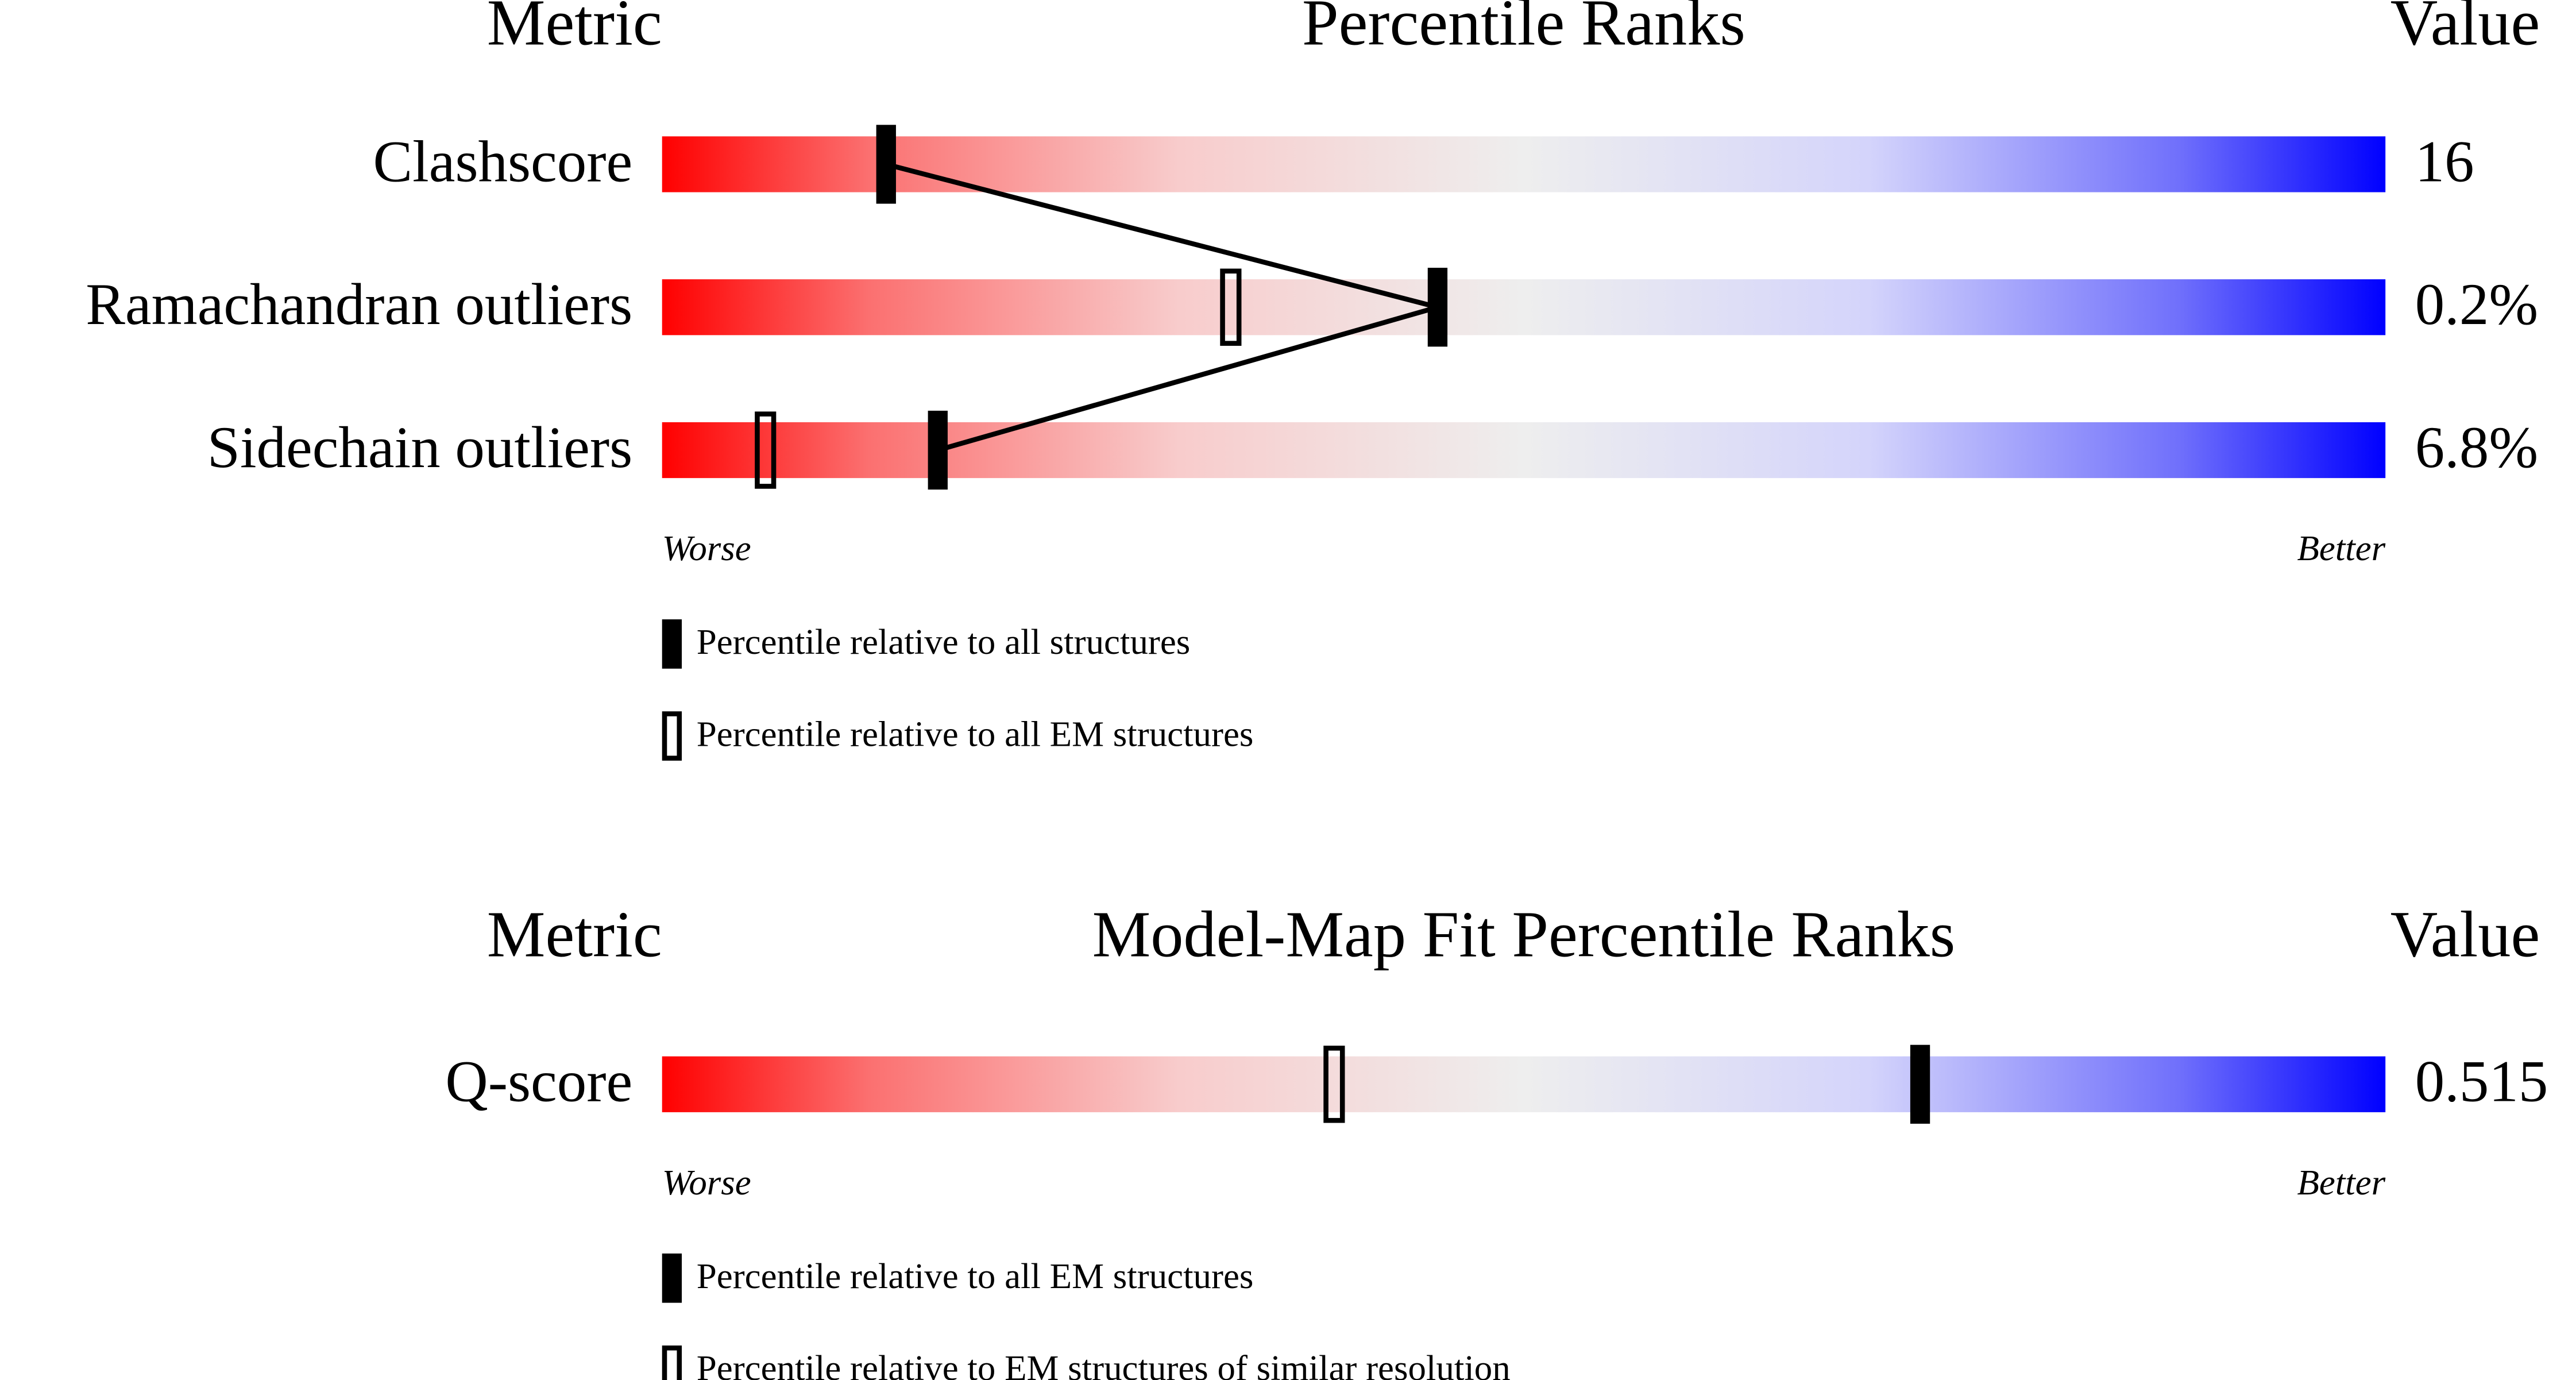  Describe the element at coordinates (2476, 447) in the screenshot. I see `metric-value: 6.8%` at that location.